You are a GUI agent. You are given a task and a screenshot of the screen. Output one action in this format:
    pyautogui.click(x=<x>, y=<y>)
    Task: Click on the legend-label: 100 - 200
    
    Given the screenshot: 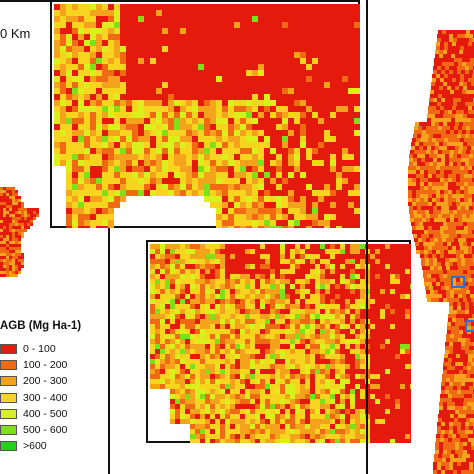 What is the action you would take?
    pyautogui.click(x=45, y=365)
    